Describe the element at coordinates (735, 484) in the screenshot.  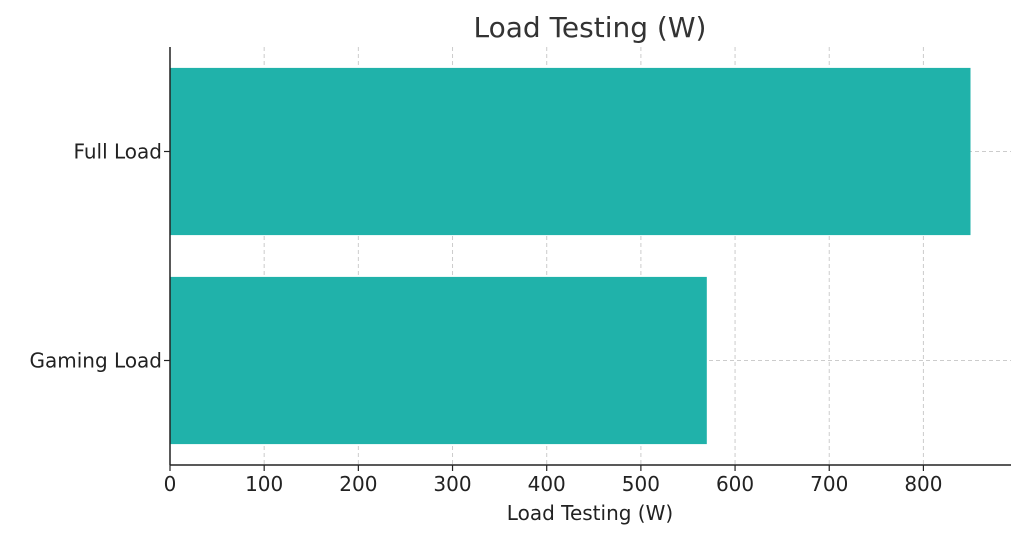
I see `x-tick-label: 600` at that location.